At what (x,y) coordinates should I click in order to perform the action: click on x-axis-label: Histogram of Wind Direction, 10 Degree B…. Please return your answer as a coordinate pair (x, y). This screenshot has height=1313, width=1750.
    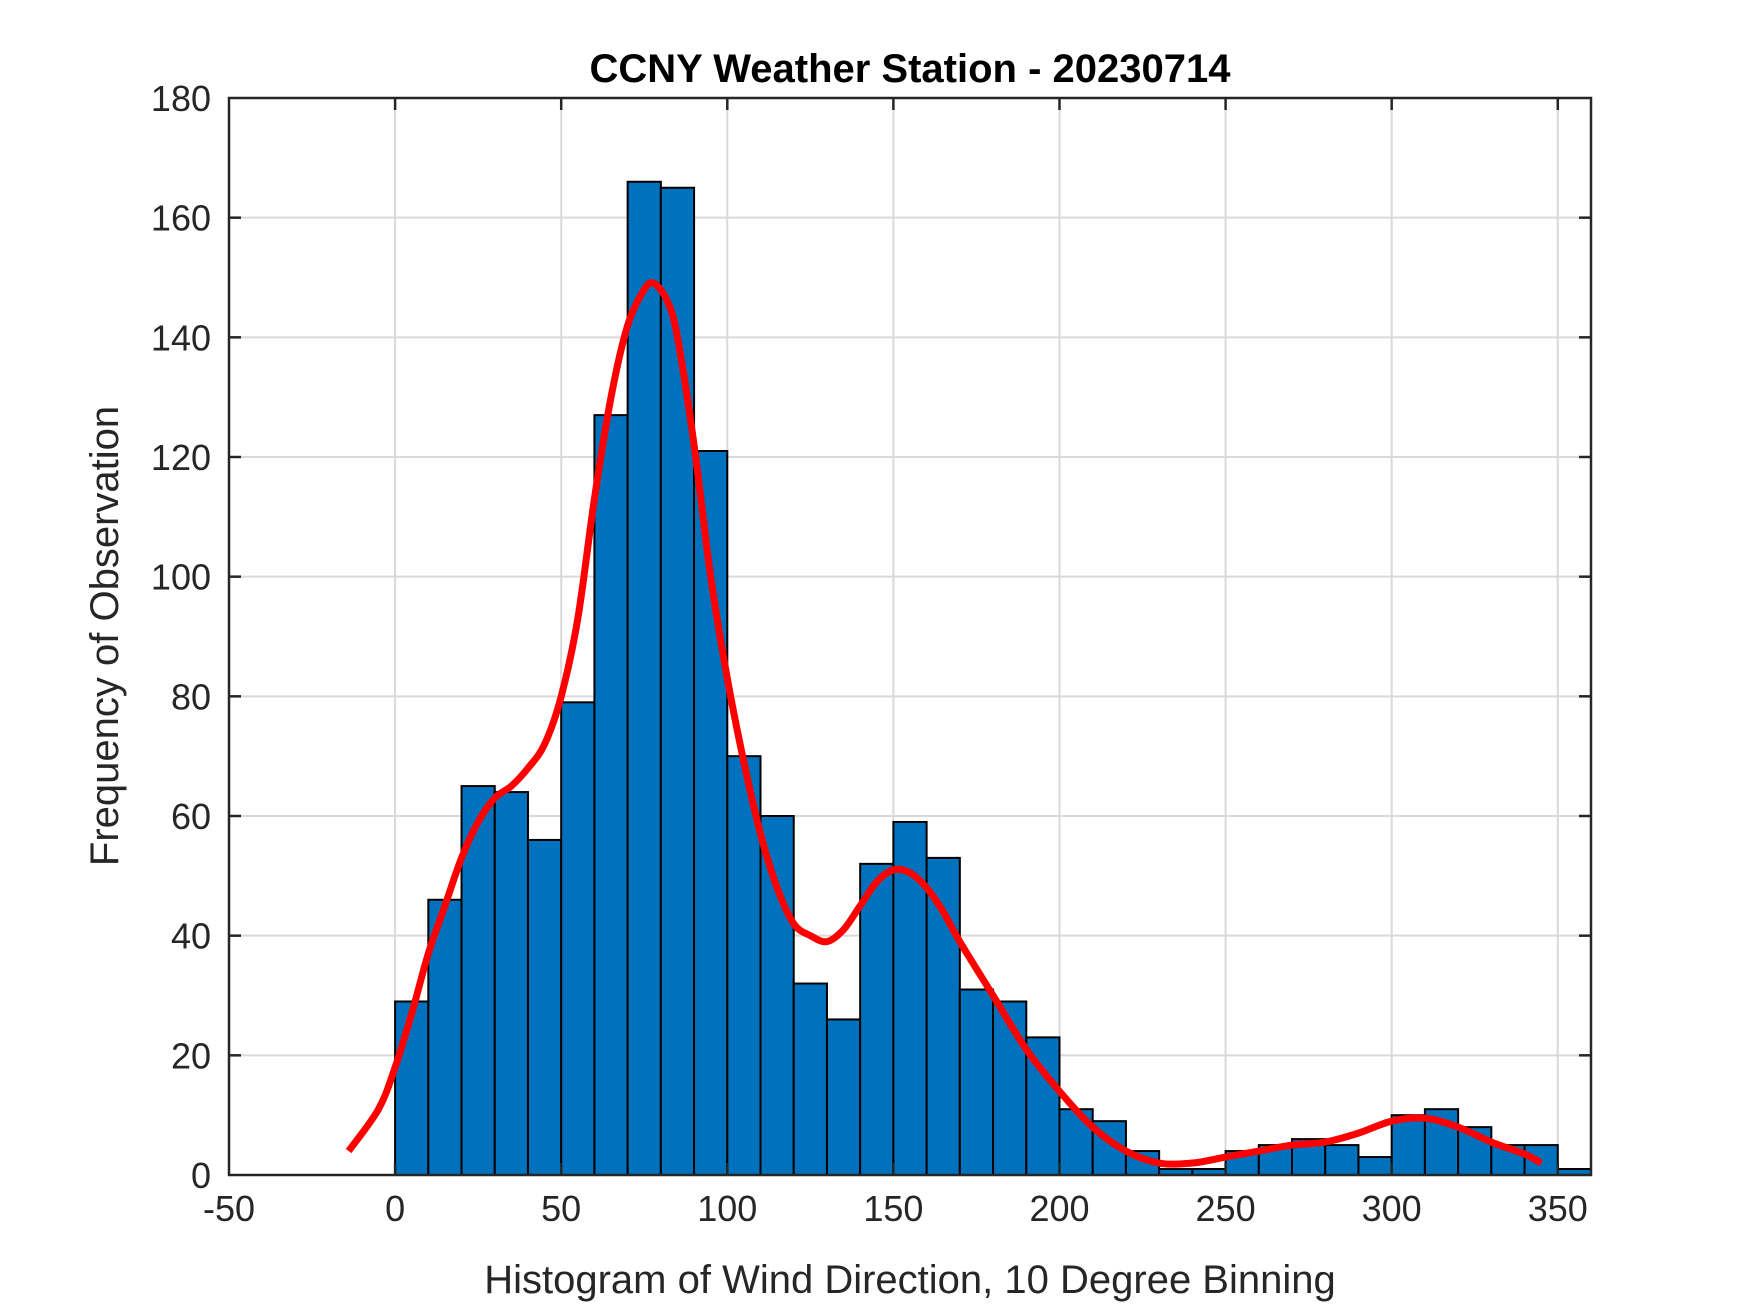
    Looking at the image, I should click on (910, 1280).